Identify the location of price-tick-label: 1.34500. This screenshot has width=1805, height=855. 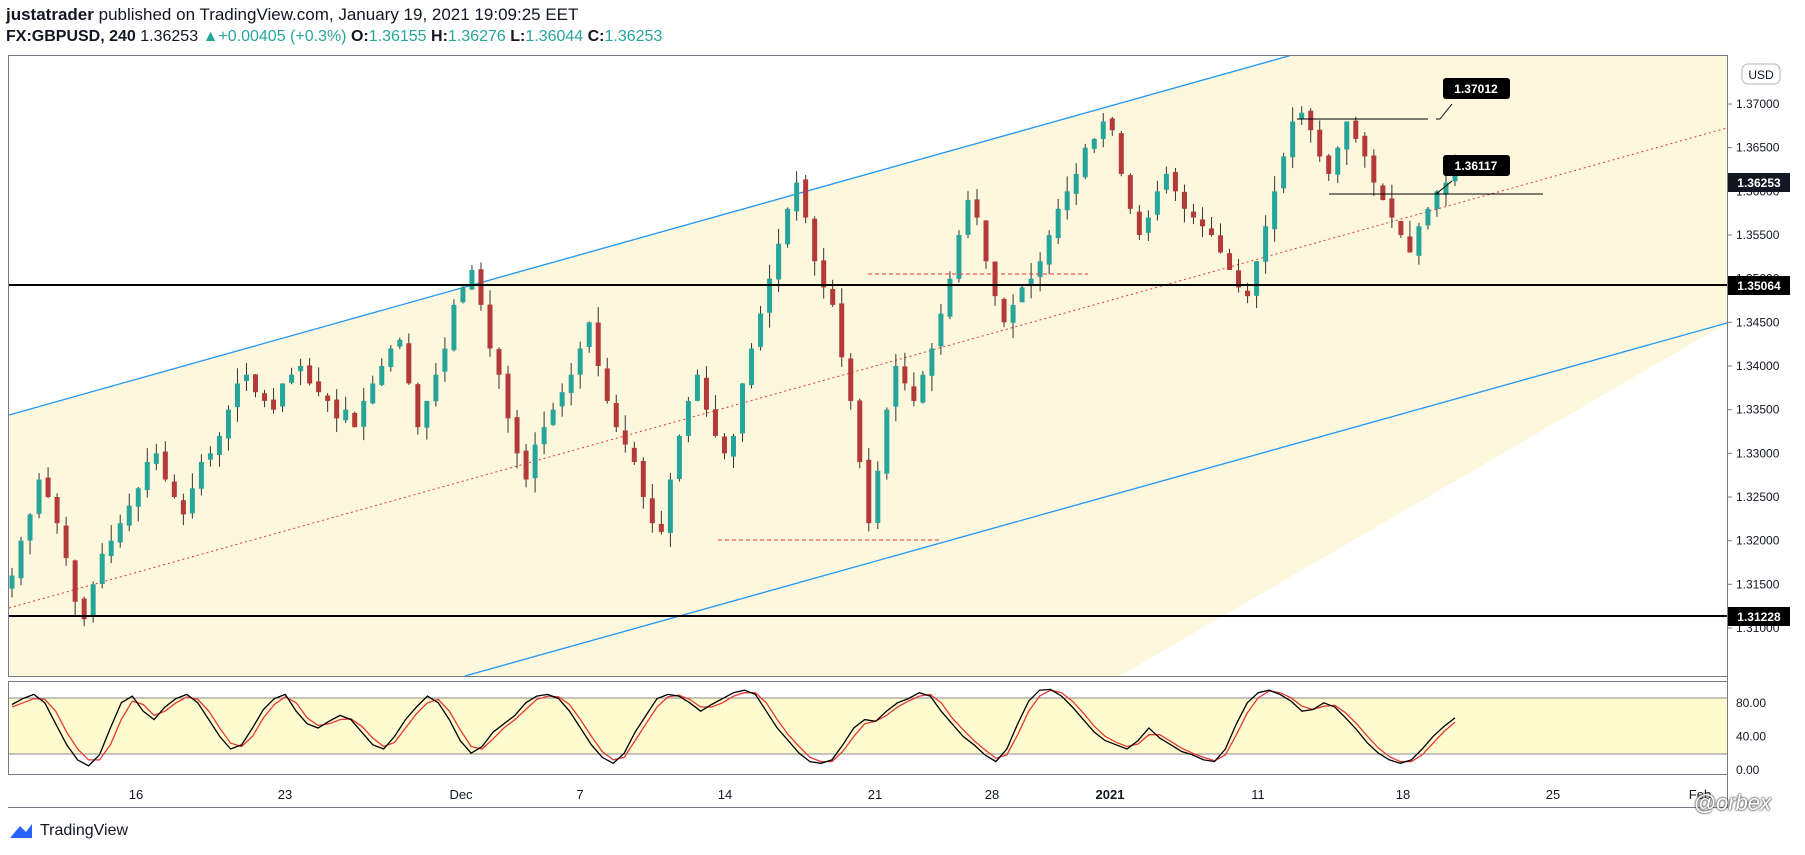
(1758, 322).